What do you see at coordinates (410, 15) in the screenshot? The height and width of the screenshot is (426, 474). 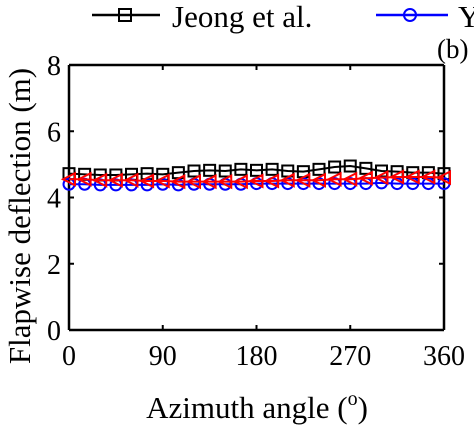 I see `legend-marker-circle` at bounding box center [410, 15].